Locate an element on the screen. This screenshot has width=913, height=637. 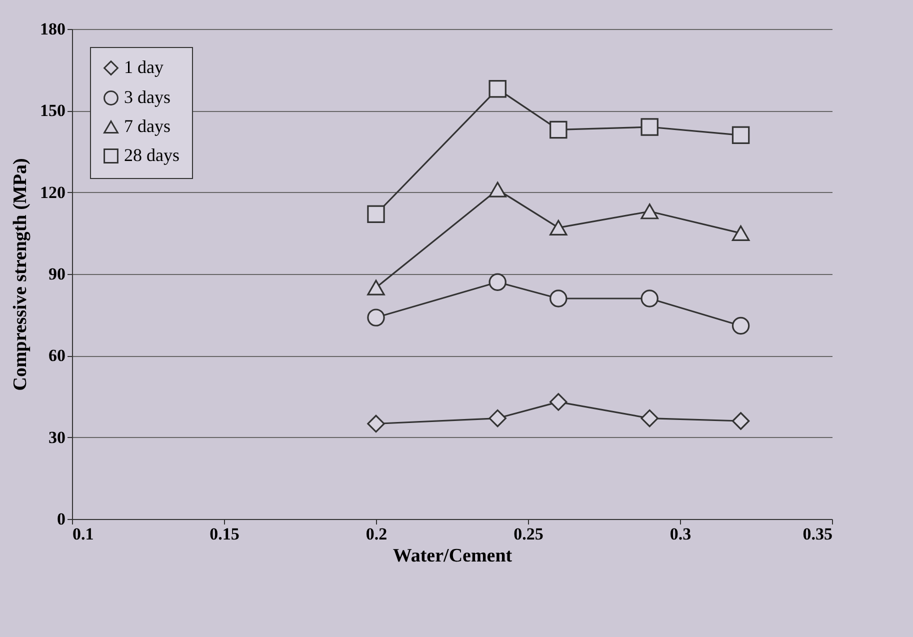
y-tick-label: 30 is located at coordinates (57, 437).